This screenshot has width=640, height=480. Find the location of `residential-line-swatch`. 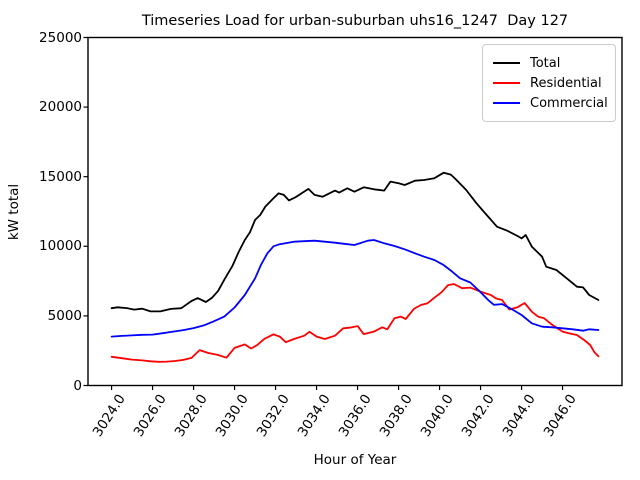

residential-line-swatch is located at coordinates (506, 83).